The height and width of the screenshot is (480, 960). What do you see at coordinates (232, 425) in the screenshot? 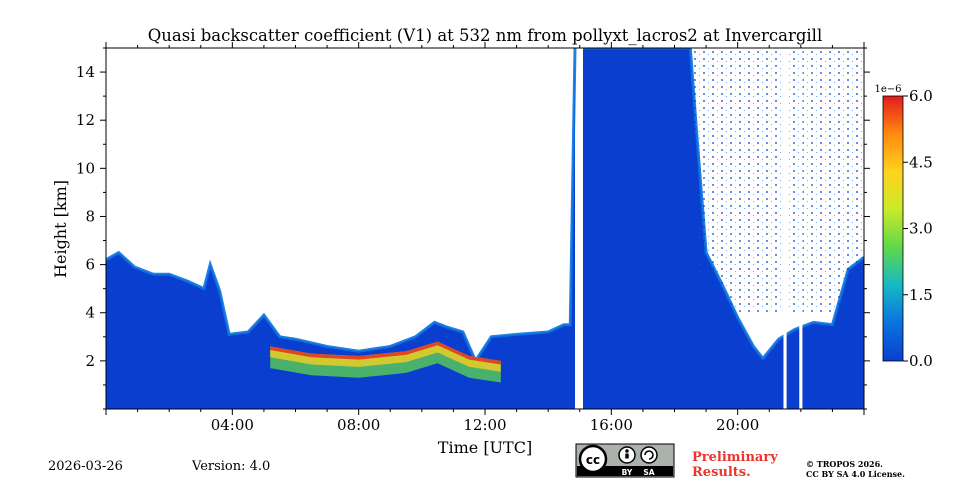
I see `x-tick-label: 04:00` at bounding box center [232, 425].